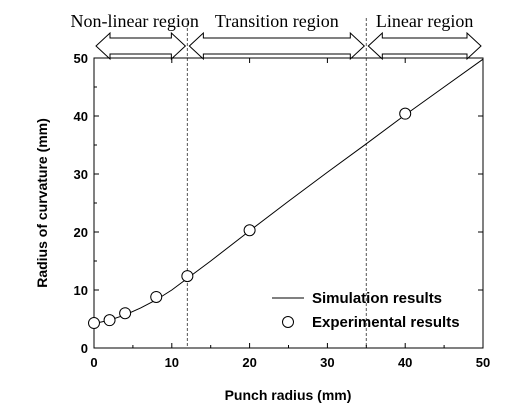  Describe the element at coordinates (81, 232) in the screenshot. I see `y-tick-label: 20` at that location.